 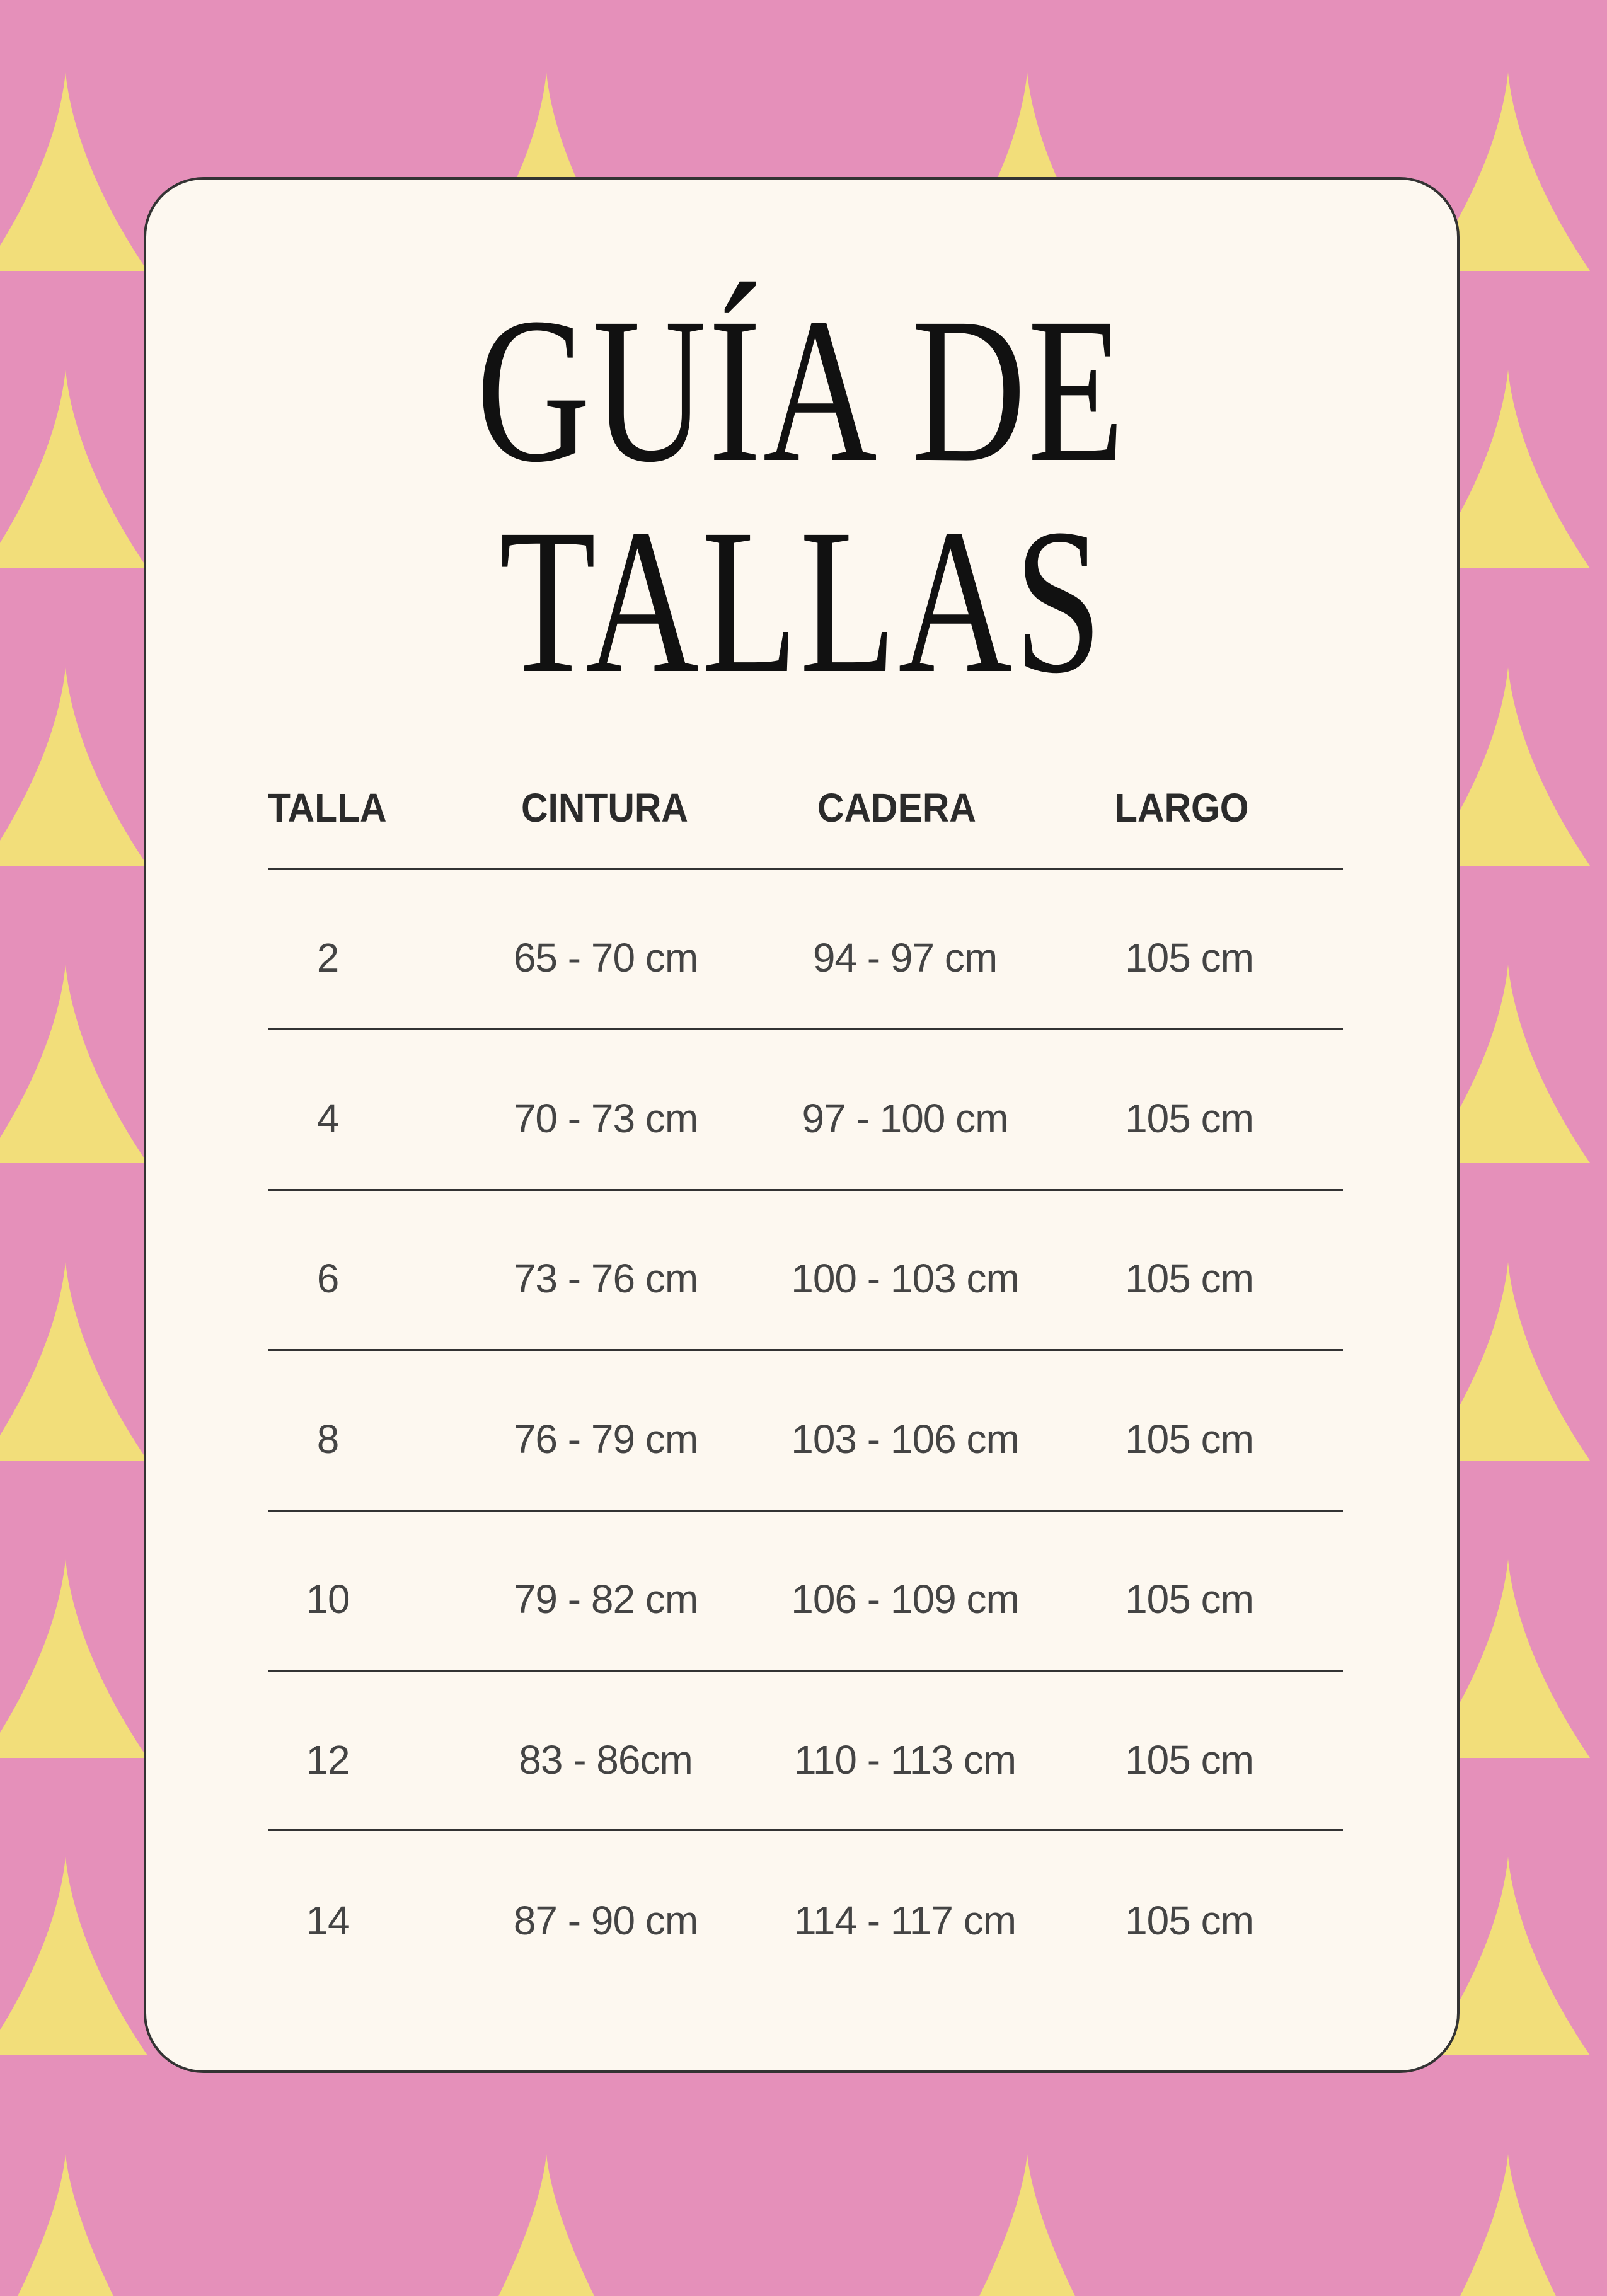 I want to click on cell-cadera: 114 - 117 cm, so click(x=905, y=1920).